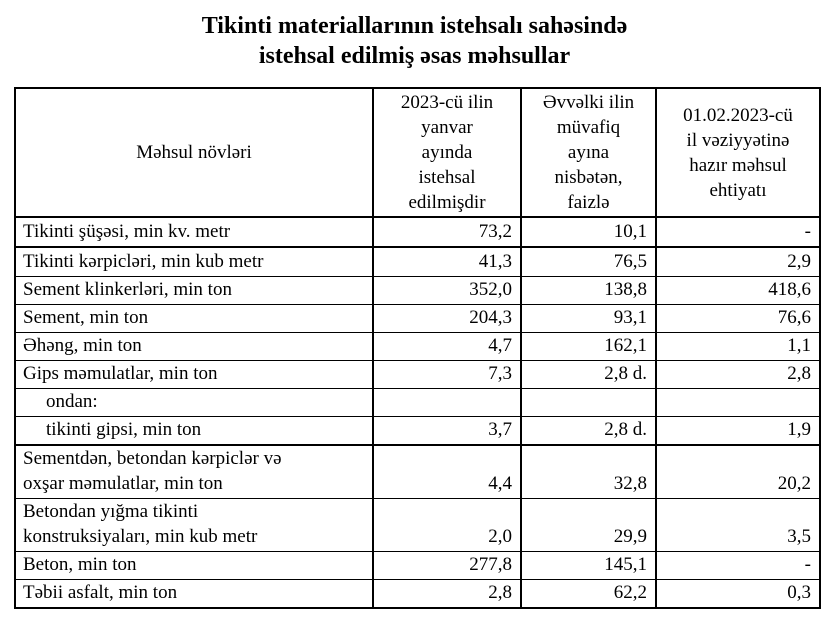  I want to click on table-row: tikinti gipsi, min ton 3,7 2,8 d. 1,9, so click(417, 430).